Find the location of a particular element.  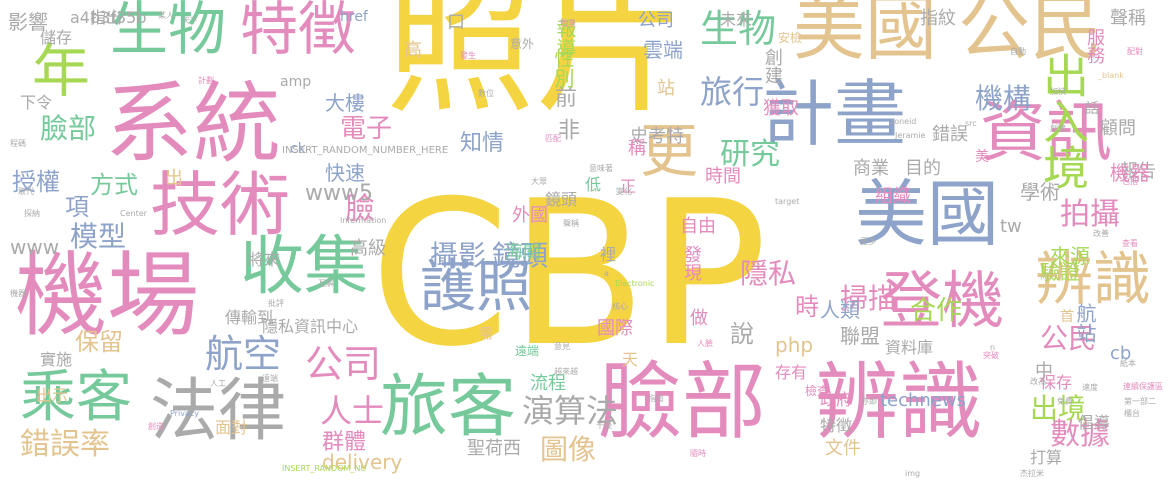

word-zoneid: zoneid is located at coordinates (903, 121).